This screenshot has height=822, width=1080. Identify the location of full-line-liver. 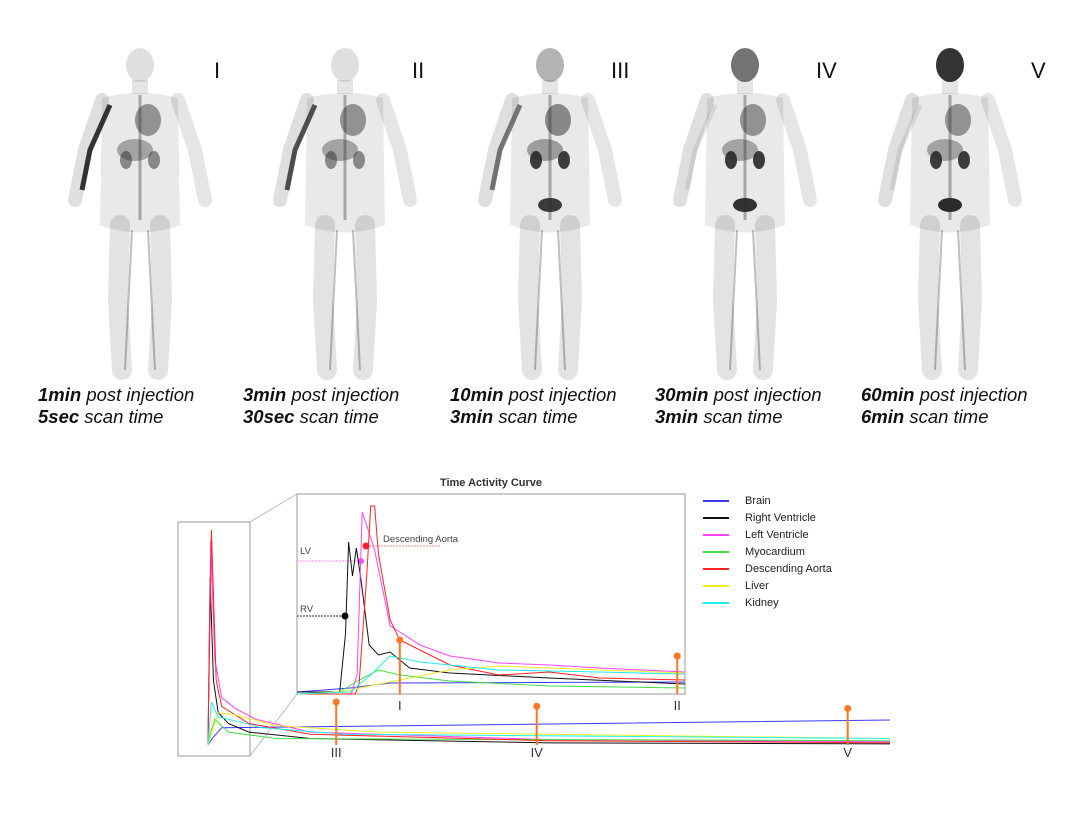
(549, 729).